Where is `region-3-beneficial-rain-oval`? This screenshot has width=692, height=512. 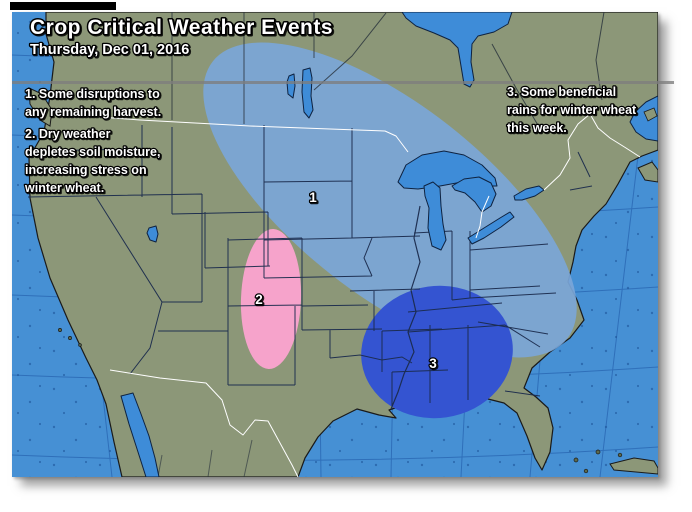 region-3-beneficial-rain-oval is located at coordinates (437, 352).